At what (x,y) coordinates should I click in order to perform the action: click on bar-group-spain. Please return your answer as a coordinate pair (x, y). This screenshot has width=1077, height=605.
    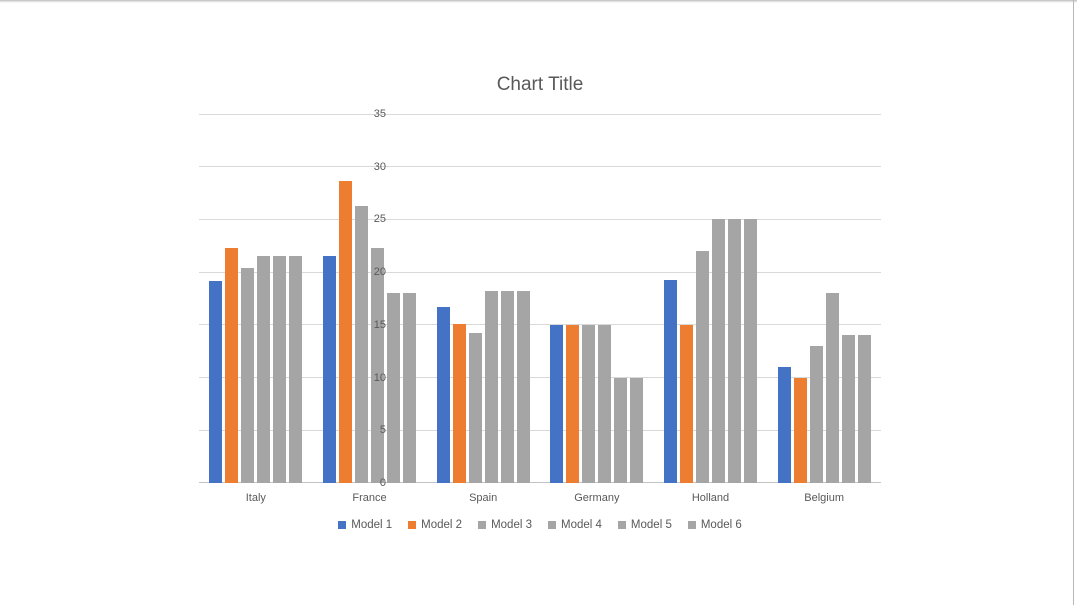
    Looking at the image, I should click on (483, 298).